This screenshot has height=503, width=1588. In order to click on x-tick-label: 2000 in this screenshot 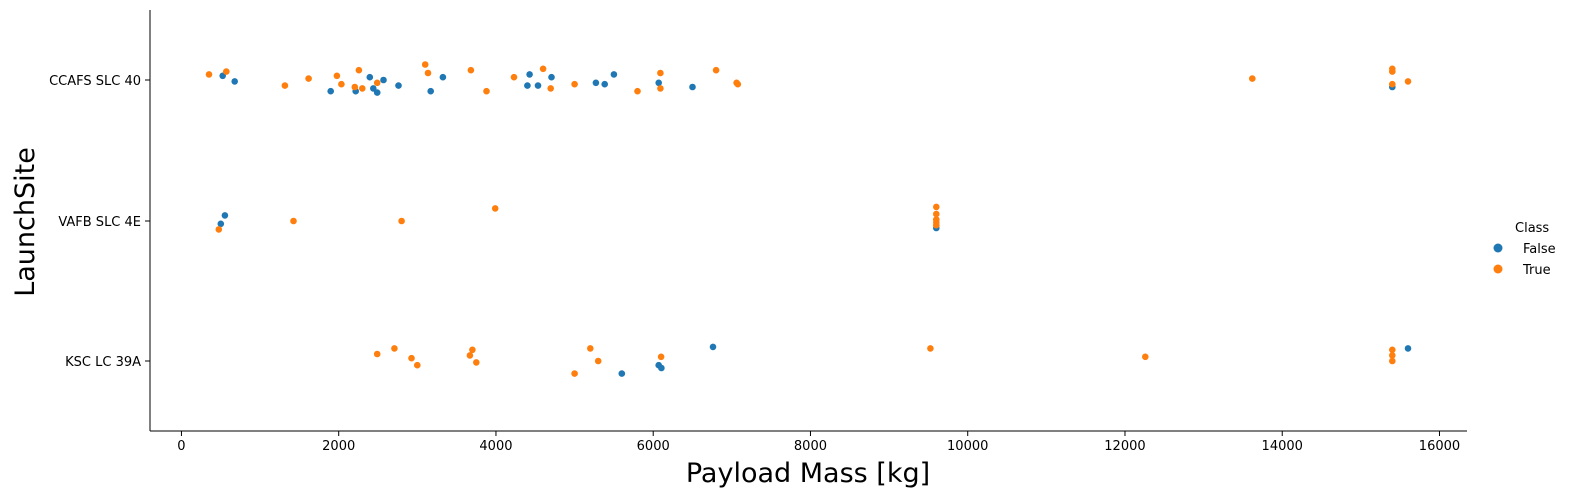, I will do `click(338, 446)`.